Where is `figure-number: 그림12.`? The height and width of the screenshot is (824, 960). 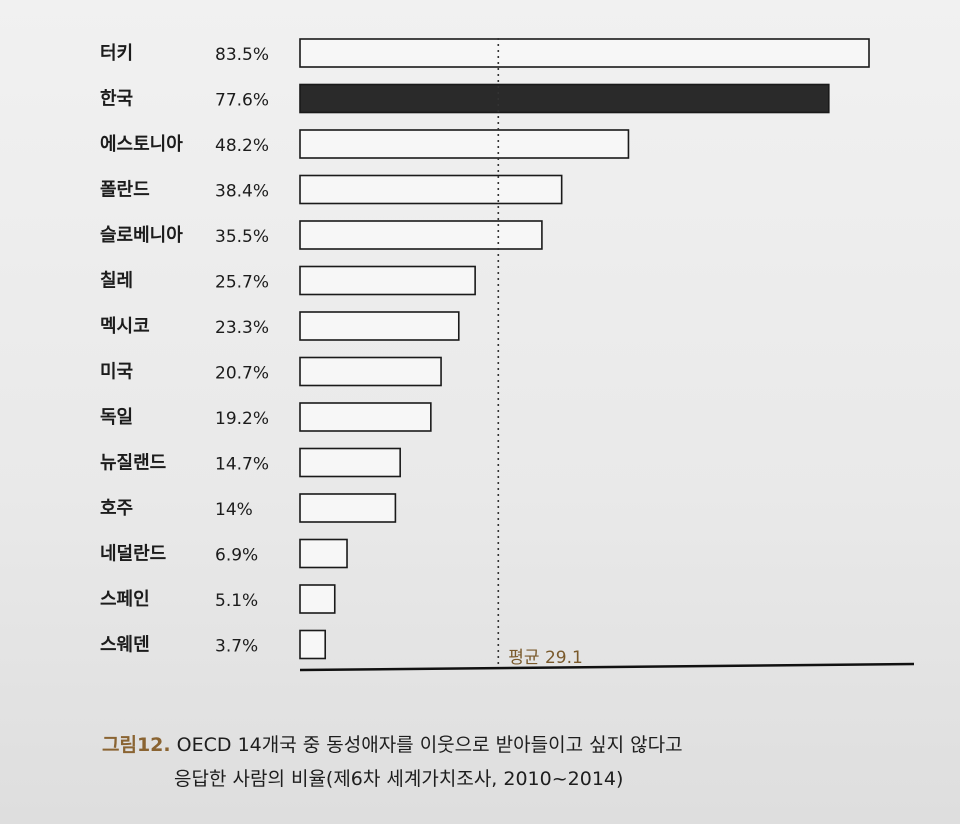 figure-number: 그림12. is located at coordinates (136, 745).